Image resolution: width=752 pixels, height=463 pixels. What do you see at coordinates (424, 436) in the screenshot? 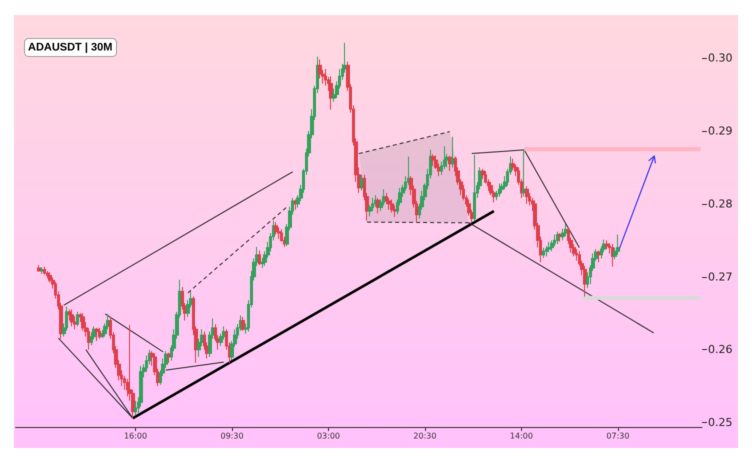
I see `x-tick-label: 20:30` at bounding box center [424, 436].